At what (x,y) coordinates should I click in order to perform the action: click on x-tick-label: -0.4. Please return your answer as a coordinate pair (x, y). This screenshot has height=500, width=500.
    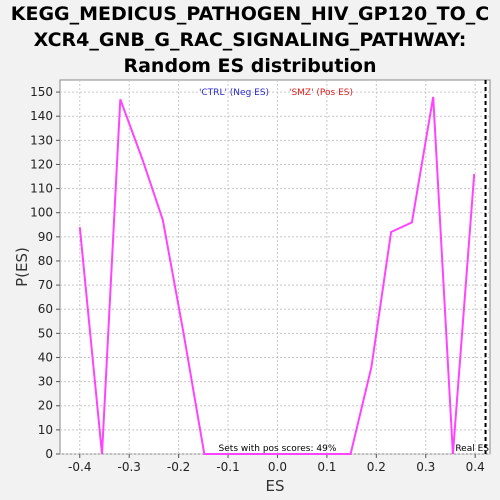
    Looking at the image, I should click on (79, 467).